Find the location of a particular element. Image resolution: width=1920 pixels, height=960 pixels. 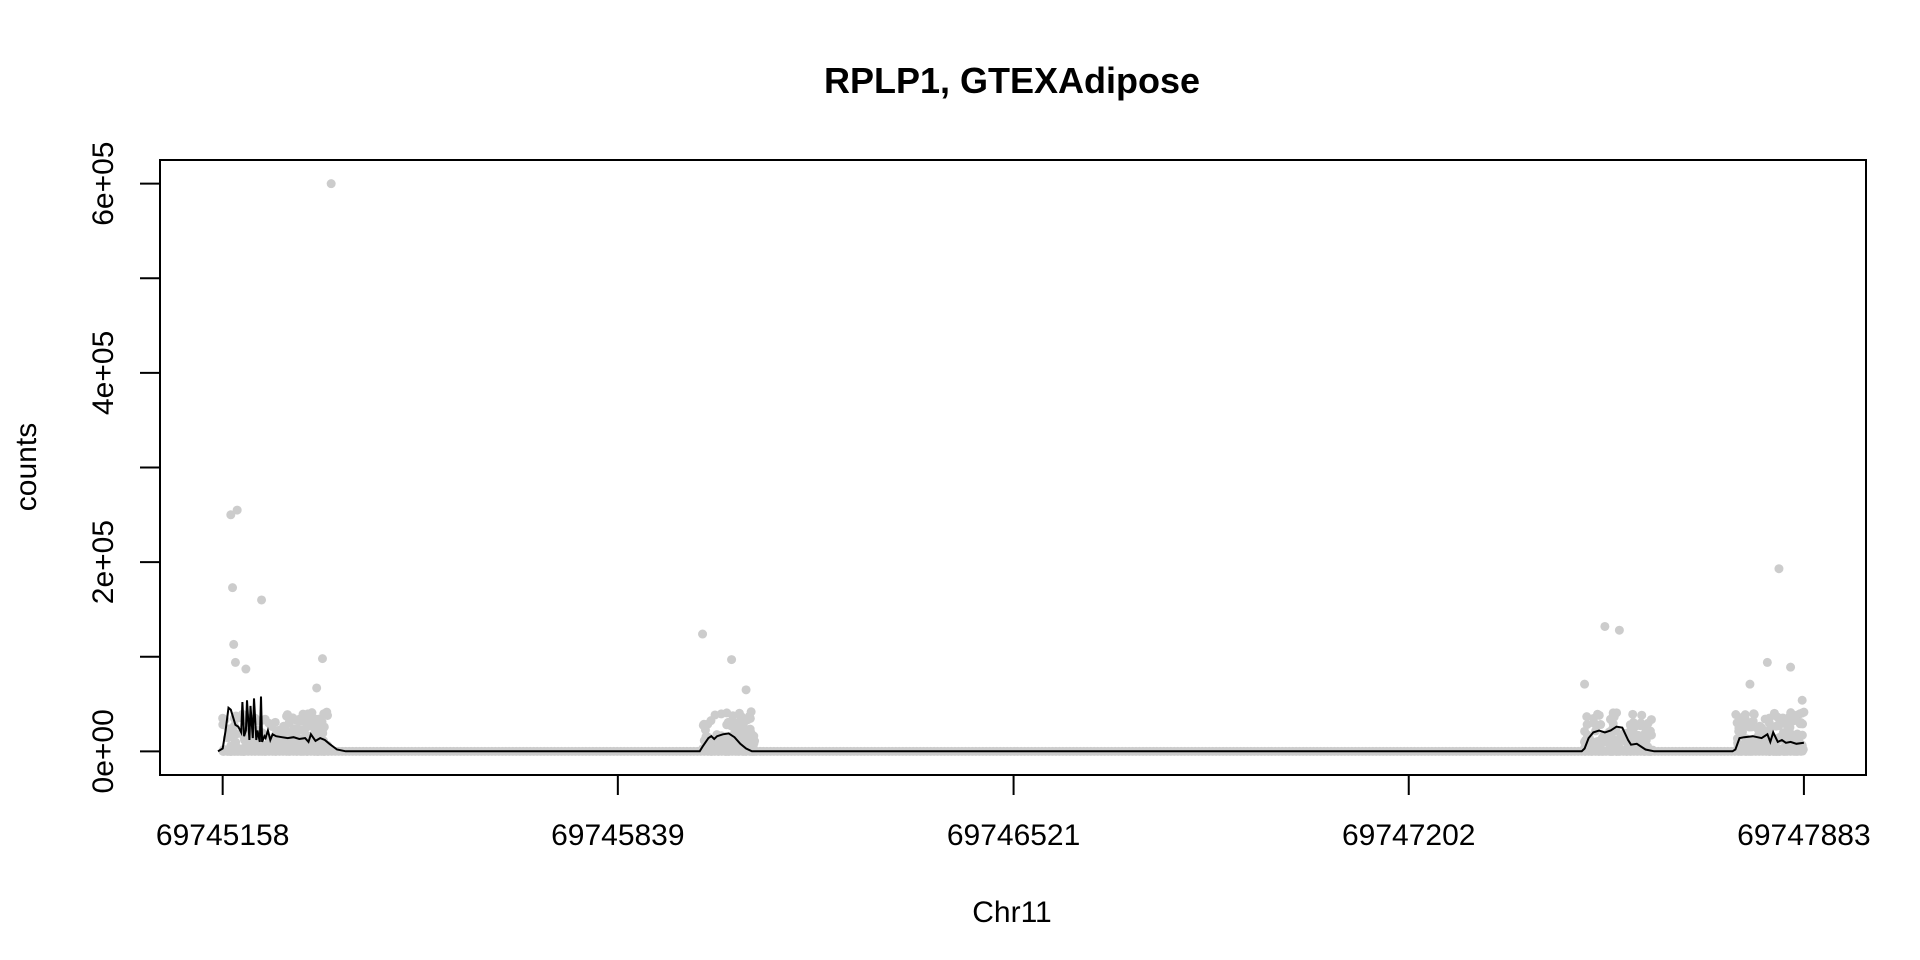

y-tick-label: 6e+05 is located at coordinates (103, 184).